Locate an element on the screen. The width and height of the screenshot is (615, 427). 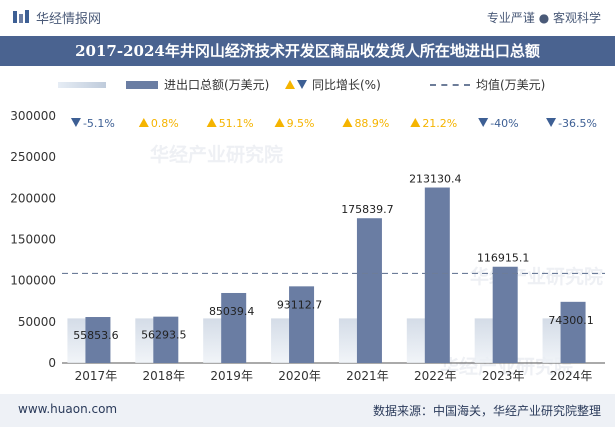
legend-avg-dash is located at coordinates (450, 85).